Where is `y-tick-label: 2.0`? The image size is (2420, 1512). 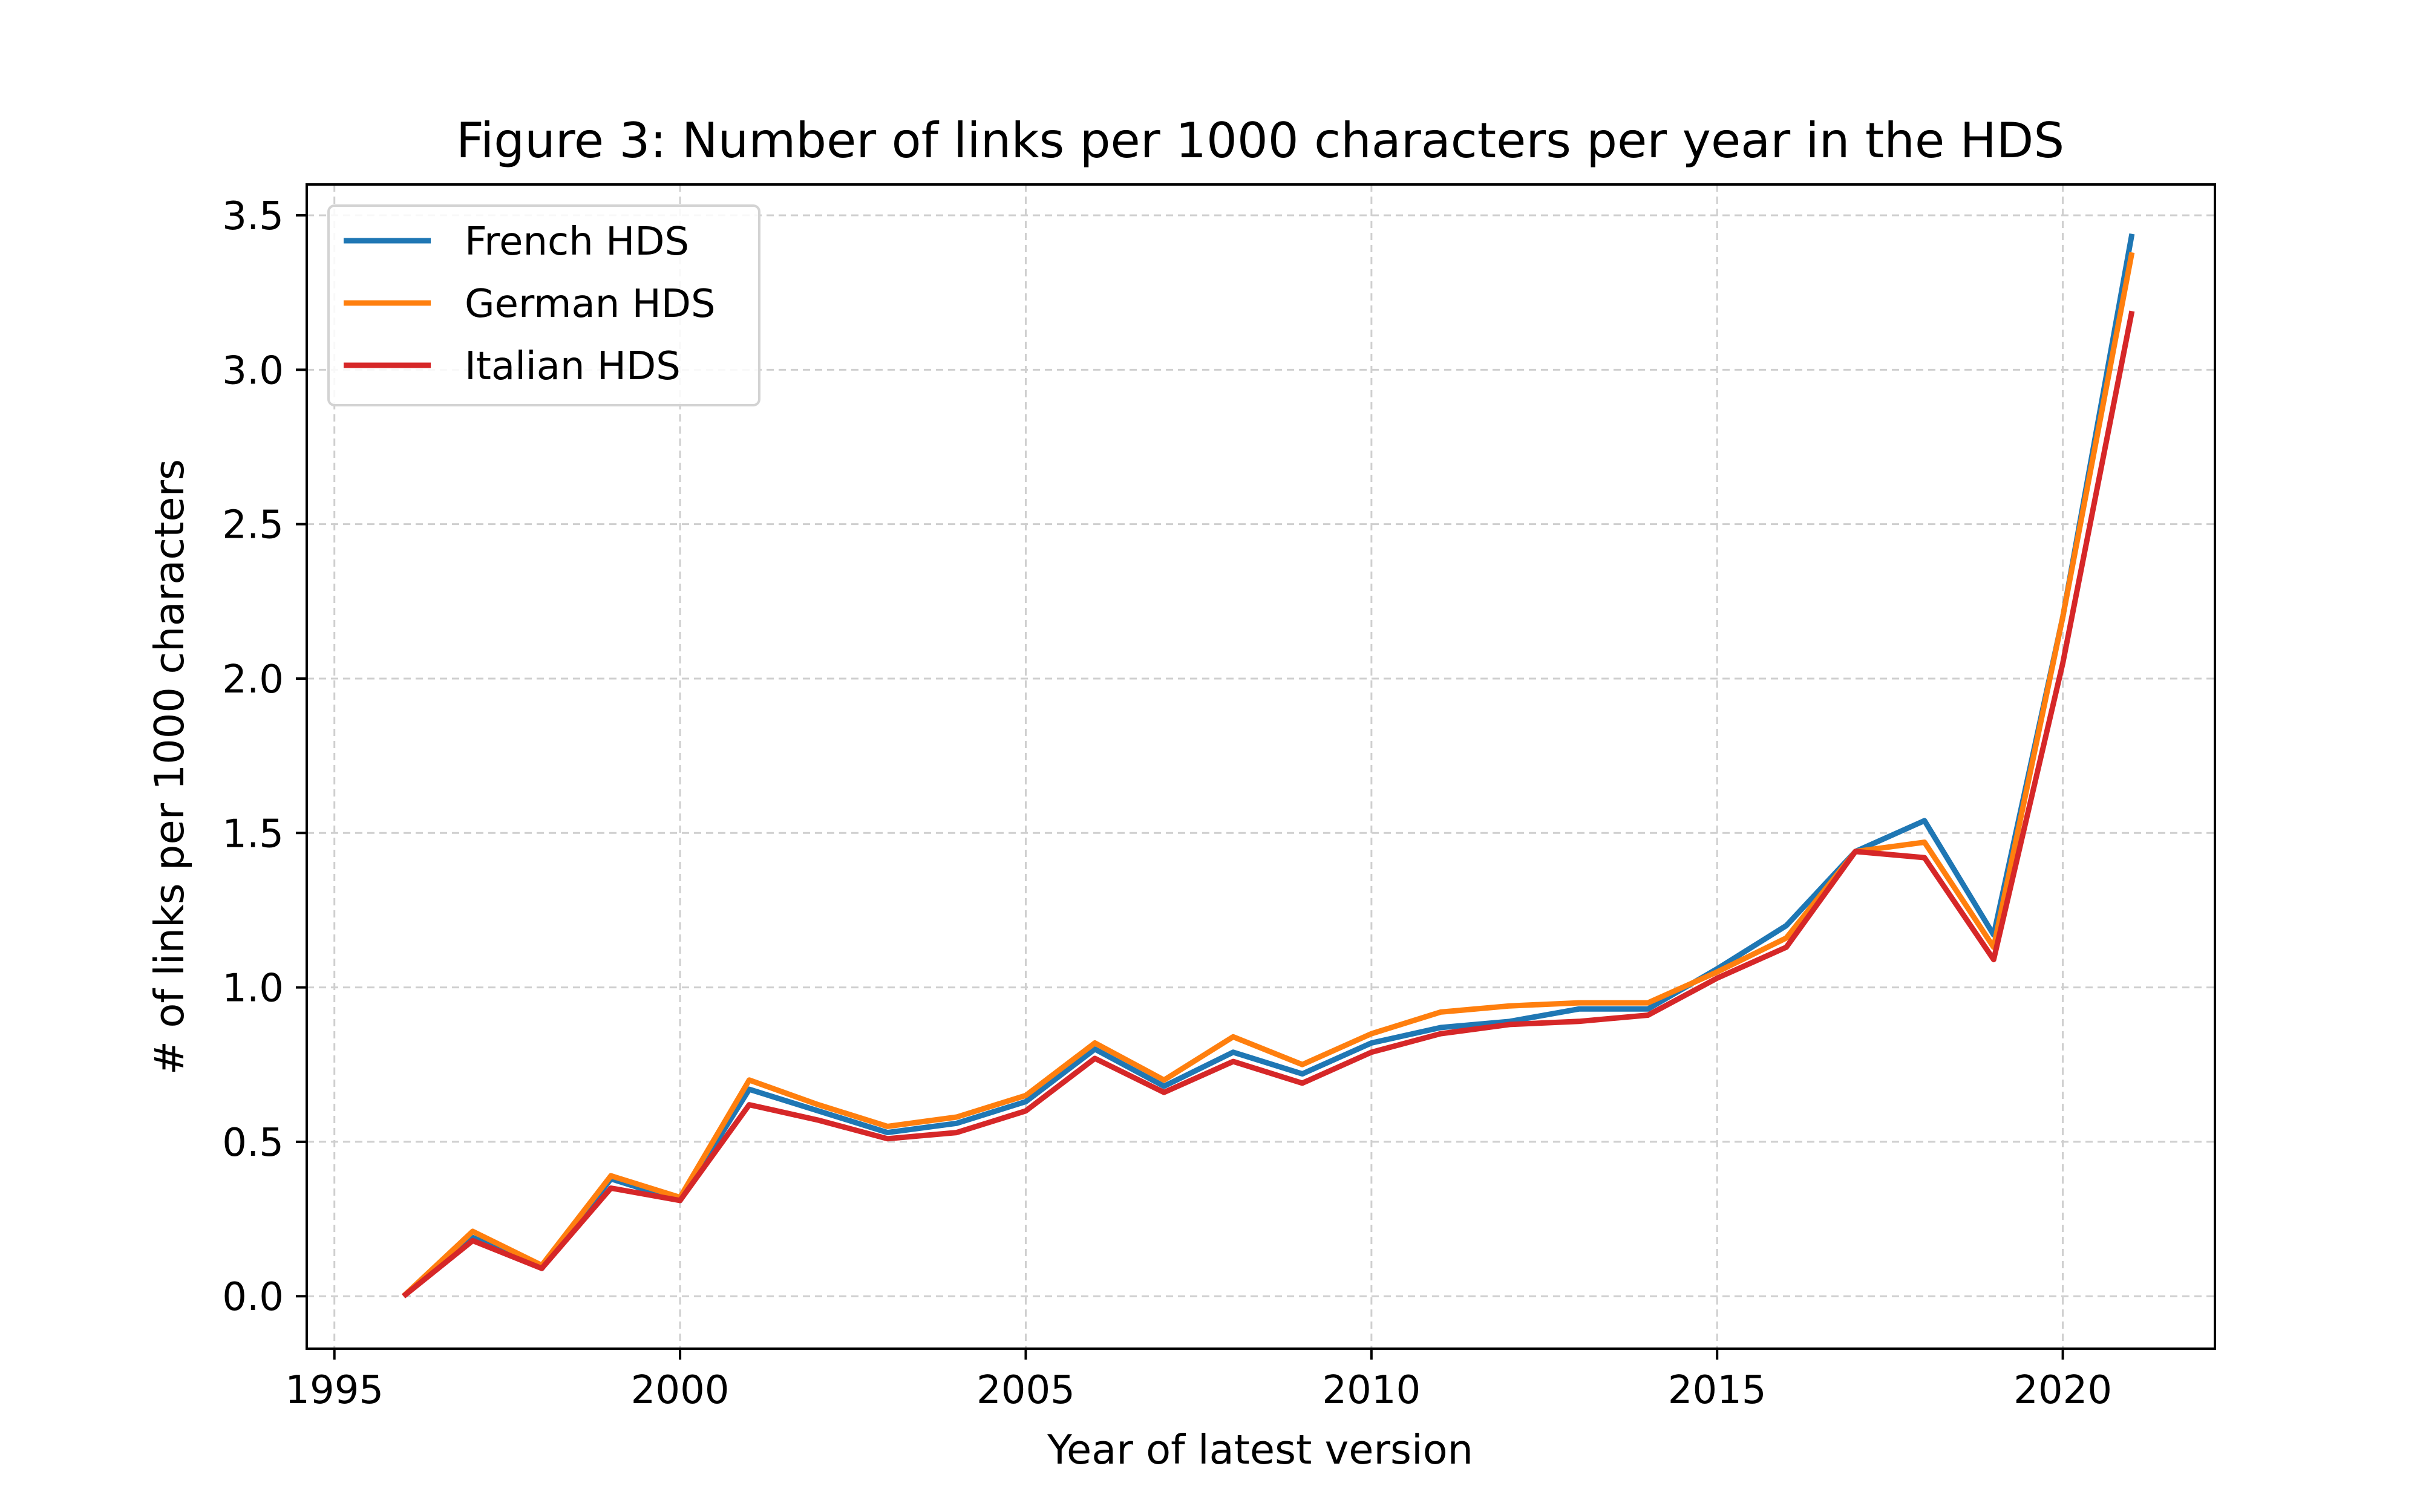
y-tick-label: 2.0 is located at coordinates (253, 679).